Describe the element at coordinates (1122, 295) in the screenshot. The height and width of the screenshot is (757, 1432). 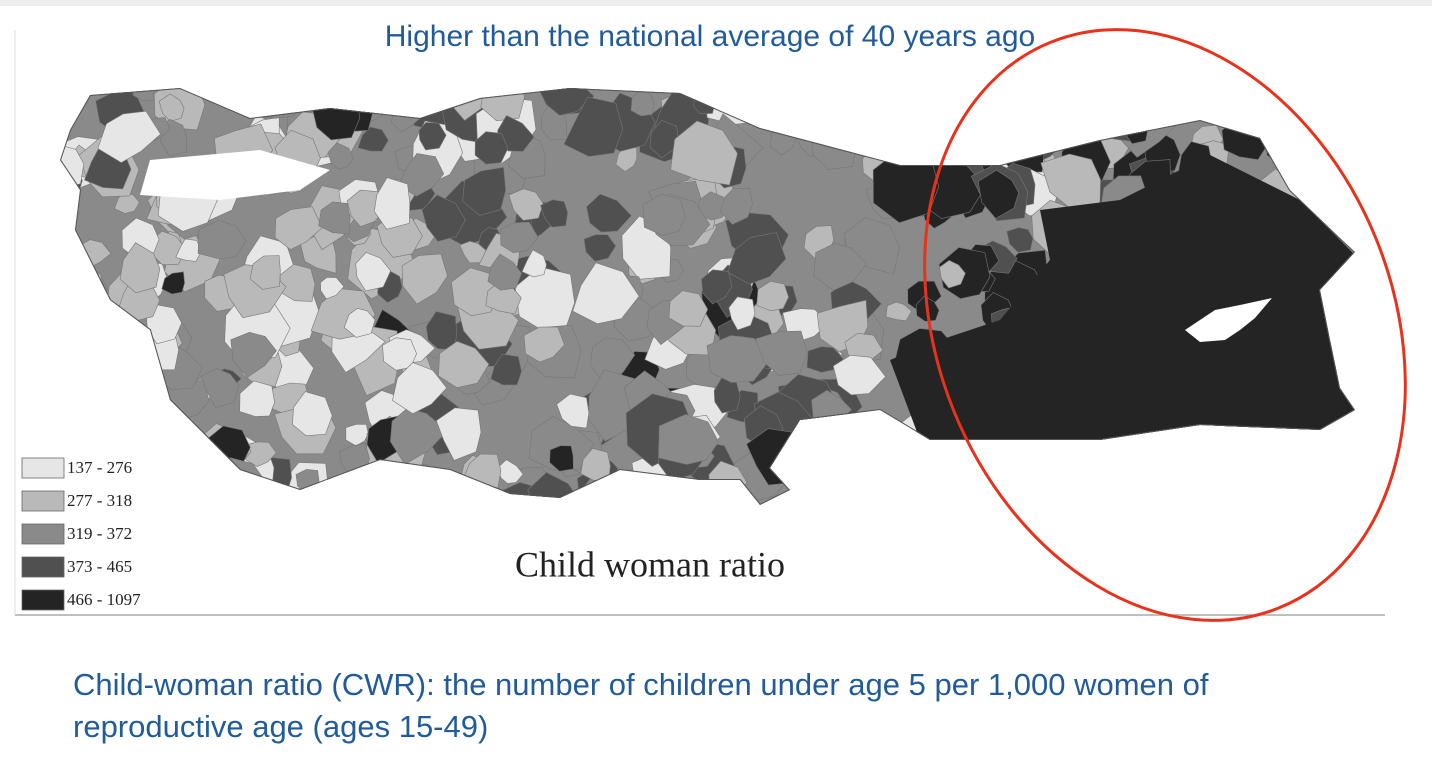
I see `east-region` at that location.